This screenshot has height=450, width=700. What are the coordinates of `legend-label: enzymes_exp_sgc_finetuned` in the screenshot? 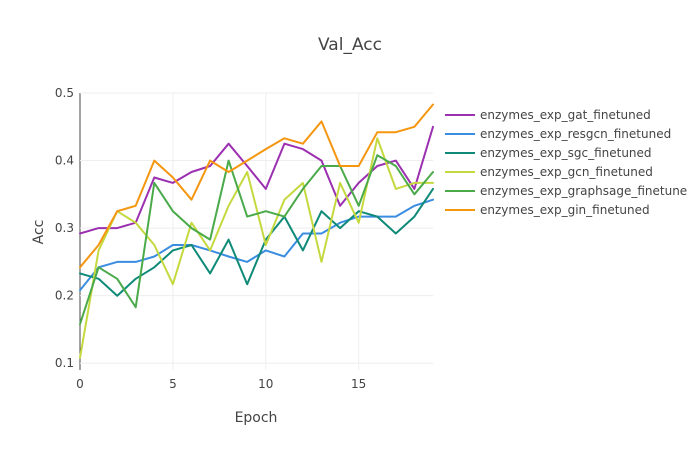 It's located at (566, 153).